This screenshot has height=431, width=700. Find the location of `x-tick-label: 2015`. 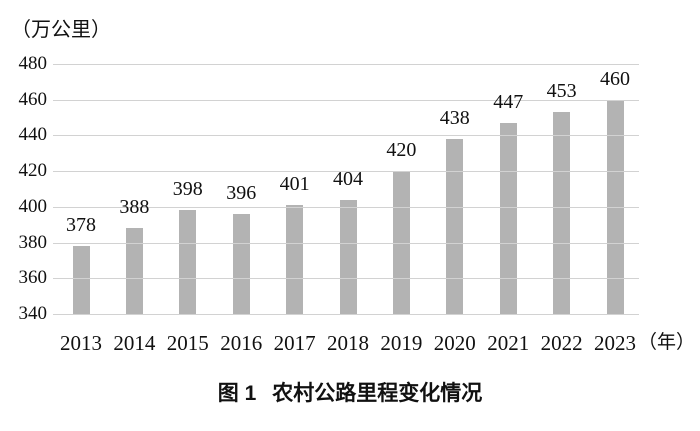

x-tick-label: 2015 is located at coordinates (187, 343).